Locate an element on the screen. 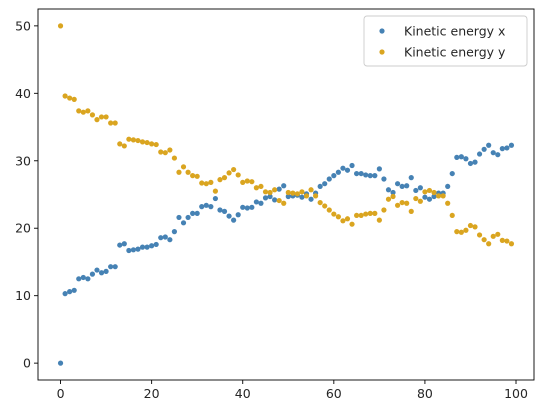  x-tick-label: 20 is located at coordinates (152, 393).